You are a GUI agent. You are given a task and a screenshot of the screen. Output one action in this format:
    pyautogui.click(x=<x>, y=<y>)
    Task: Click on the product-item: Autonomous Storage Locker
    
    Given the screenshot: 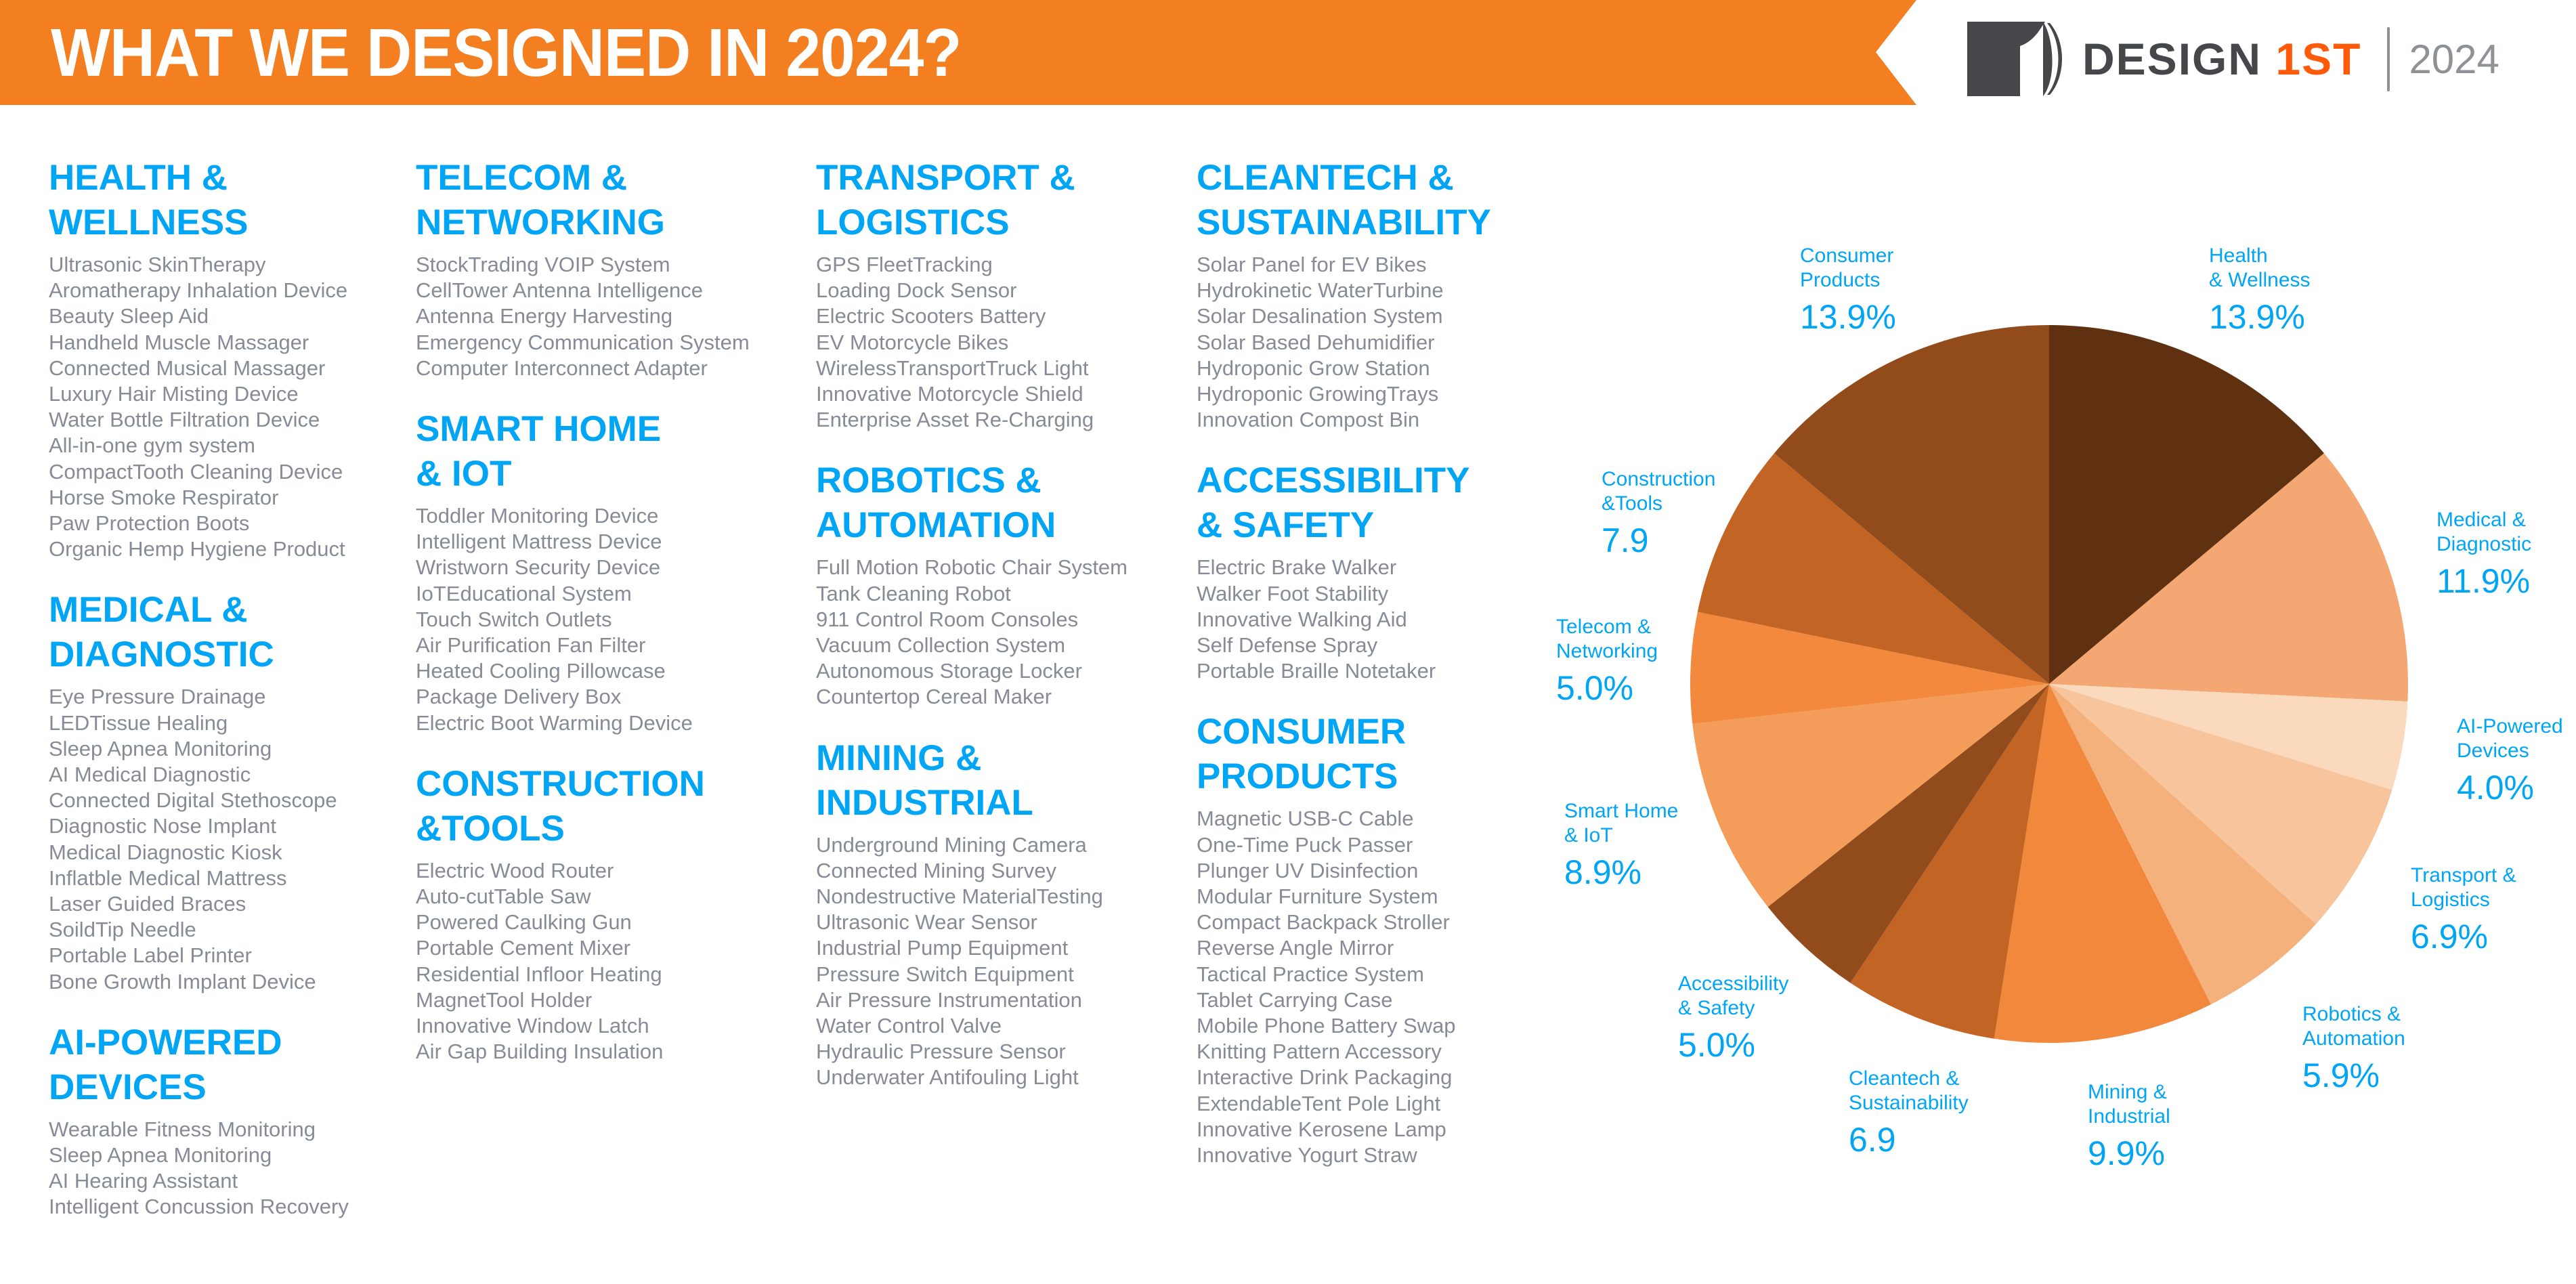 What is the action you would take?
    pyautogui.click(x=949, y=671)
    